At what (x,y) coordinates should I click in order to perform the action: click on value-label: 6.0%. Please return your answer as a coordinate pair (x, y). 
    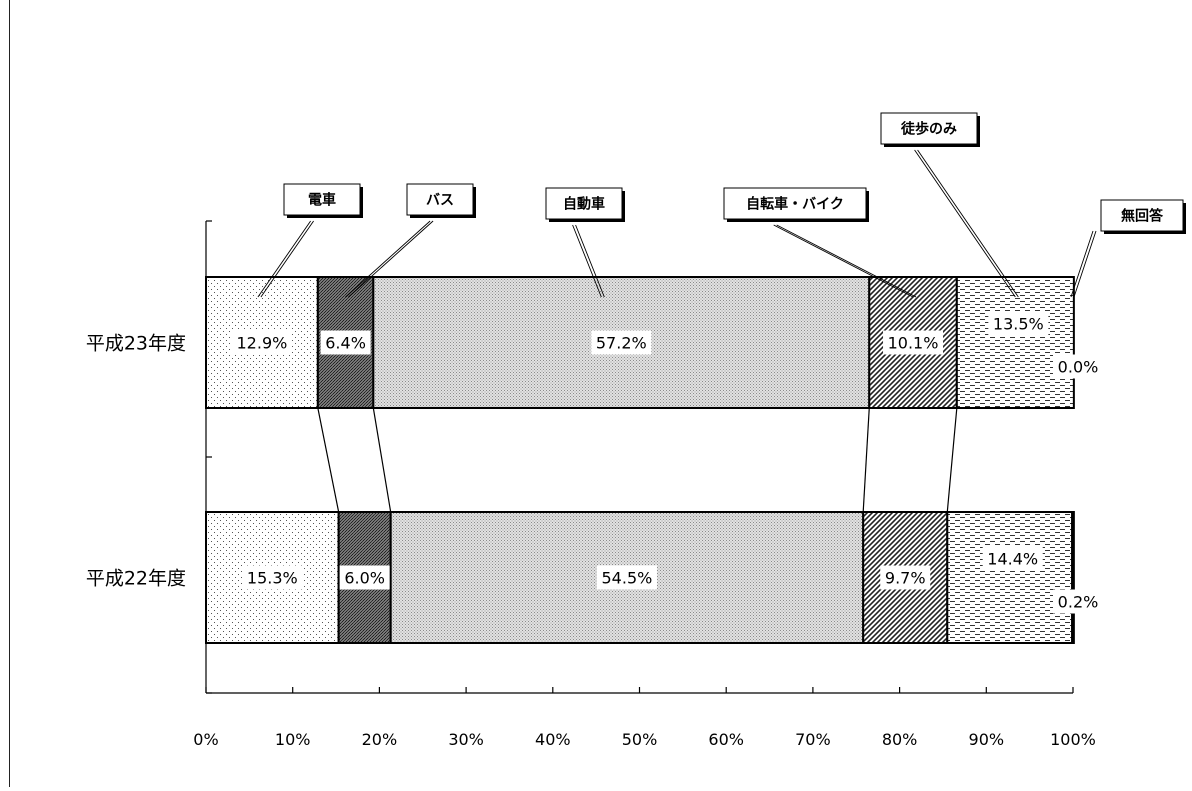
    Looking at the image, I should click on (364, 578).